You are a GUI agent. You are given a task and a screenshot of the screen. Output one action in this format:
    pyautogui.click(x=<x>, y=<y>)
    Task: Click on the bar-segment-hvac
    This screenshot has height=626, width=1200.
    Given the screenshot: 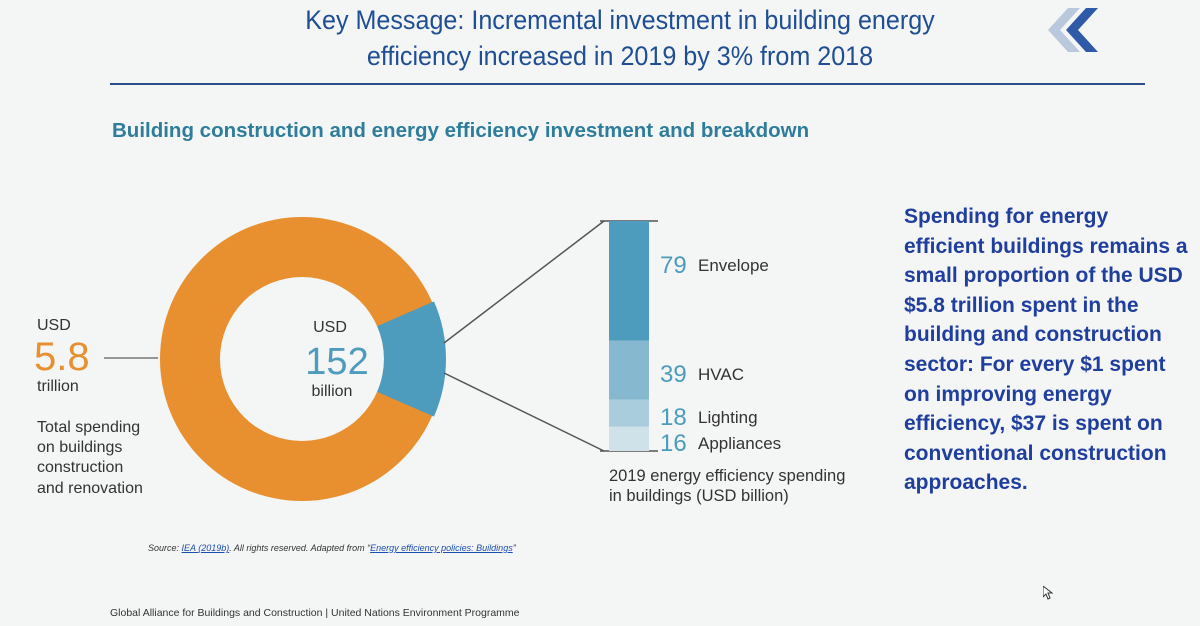 What is the action you would take?
    pyautogui.click(x=629, y=370)
    